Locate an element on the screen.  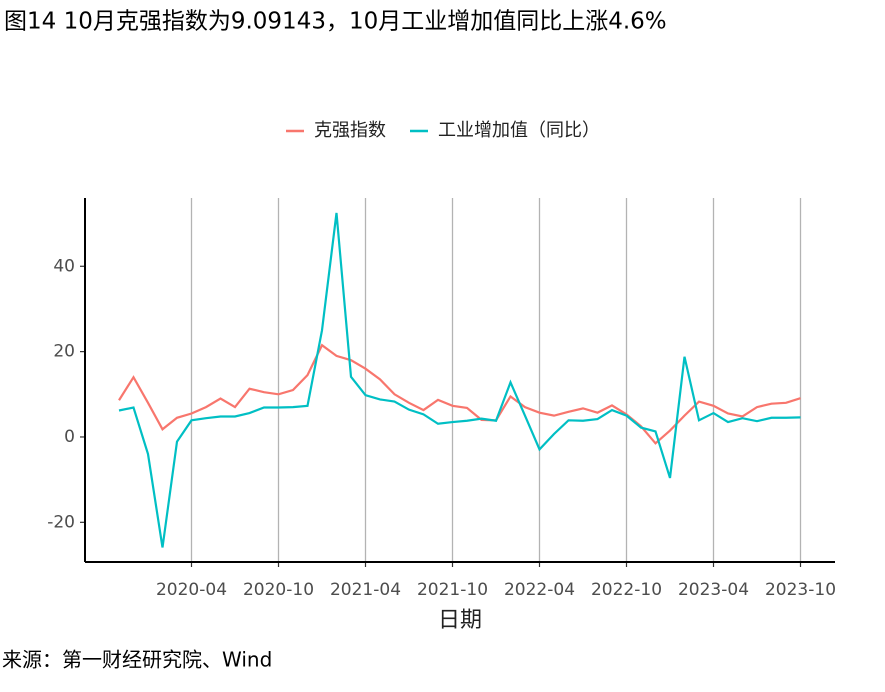
x-axis-label: 日期 is located at coordinates (460, 620).